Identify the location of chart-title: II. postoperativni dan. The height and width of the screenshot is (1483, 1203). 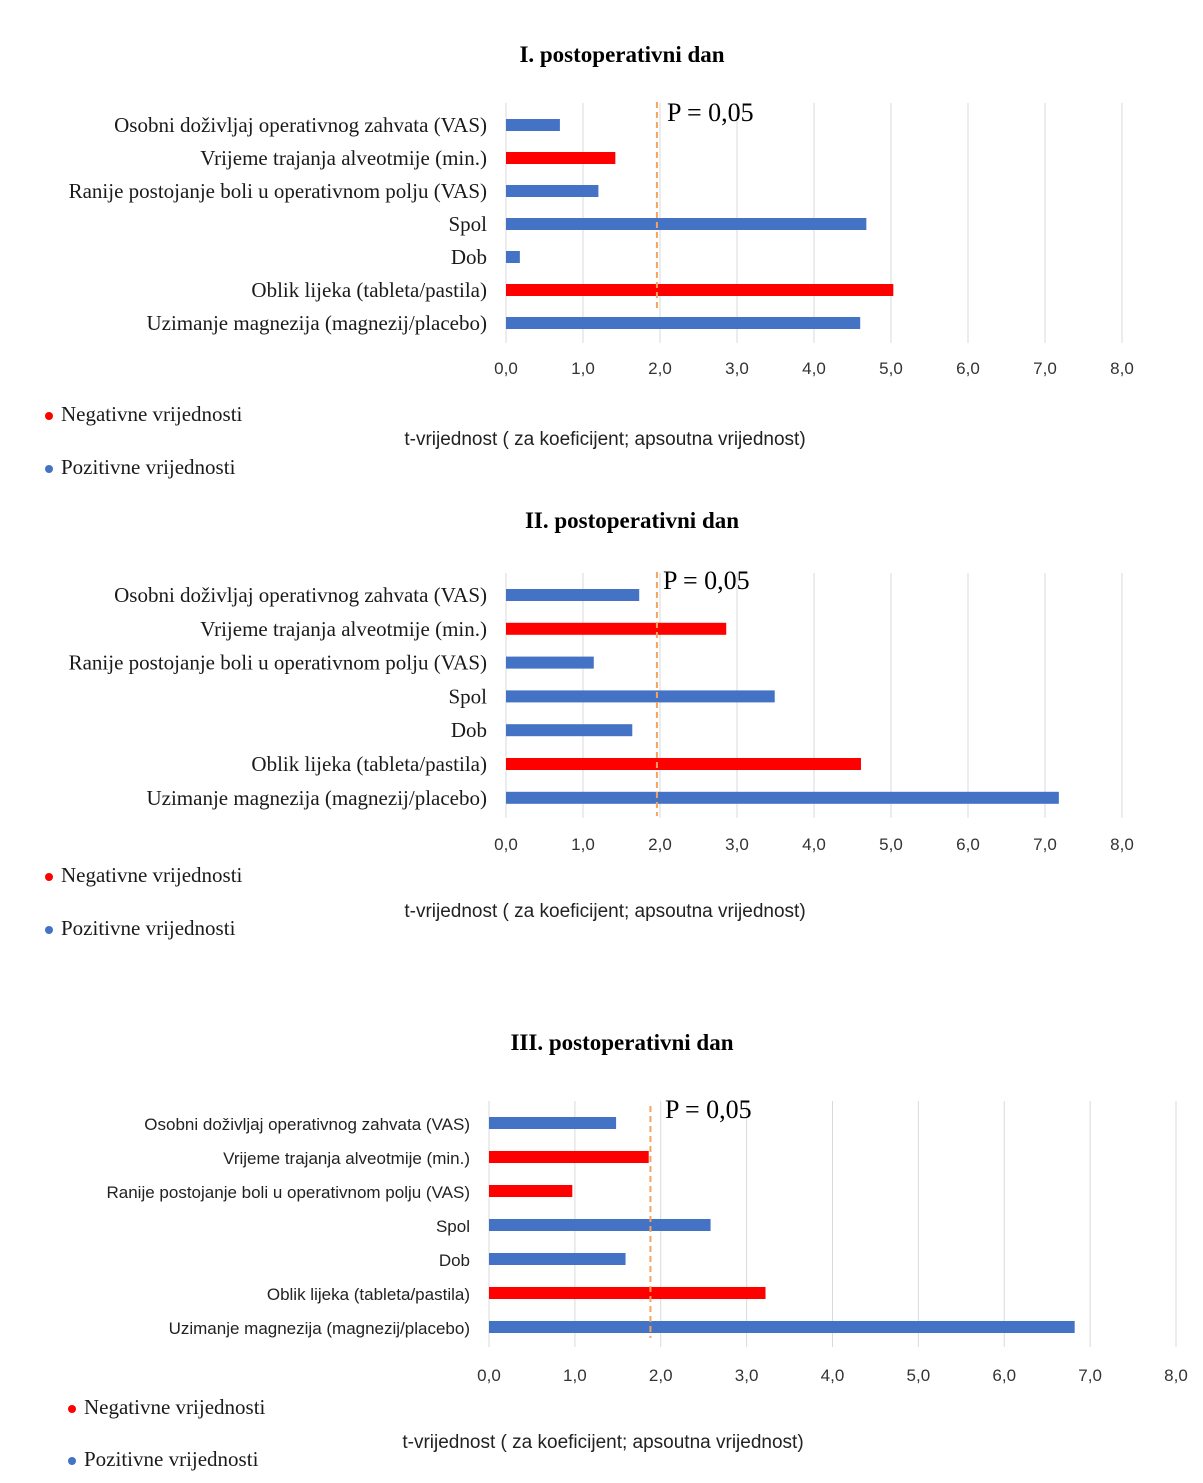
(632, 520).